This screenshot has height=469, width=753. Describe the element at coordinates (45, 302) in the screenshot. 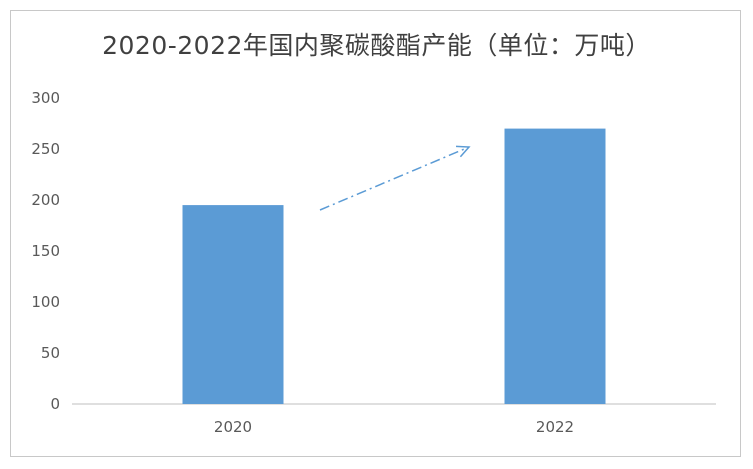

I see `y-tick-label: 100` at that location.